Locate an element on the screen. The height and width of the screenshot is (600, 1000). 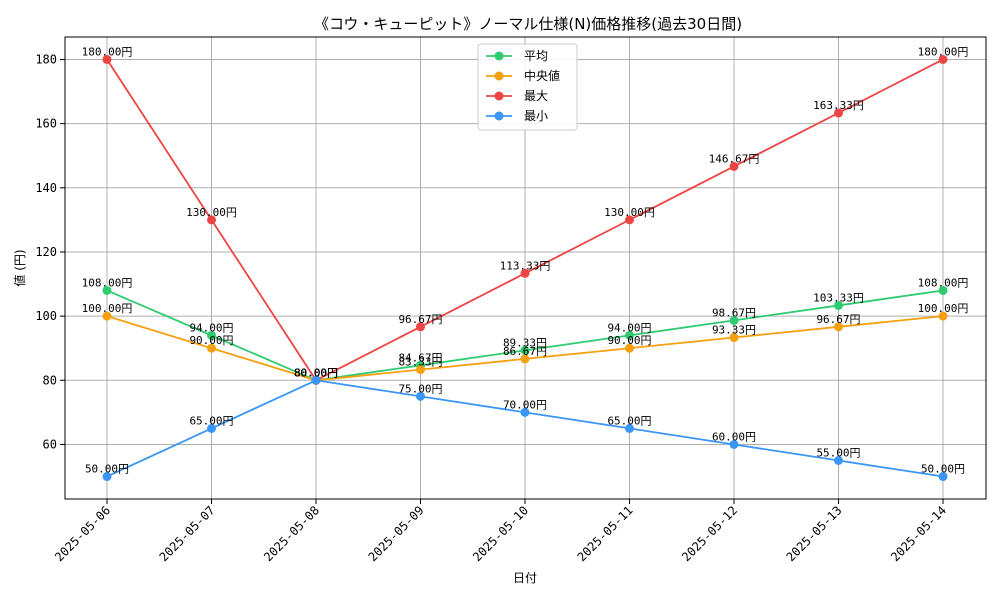
y-axis-ticks: 60 80 100 120 140 160 180 is located at coordinates (50, 251).